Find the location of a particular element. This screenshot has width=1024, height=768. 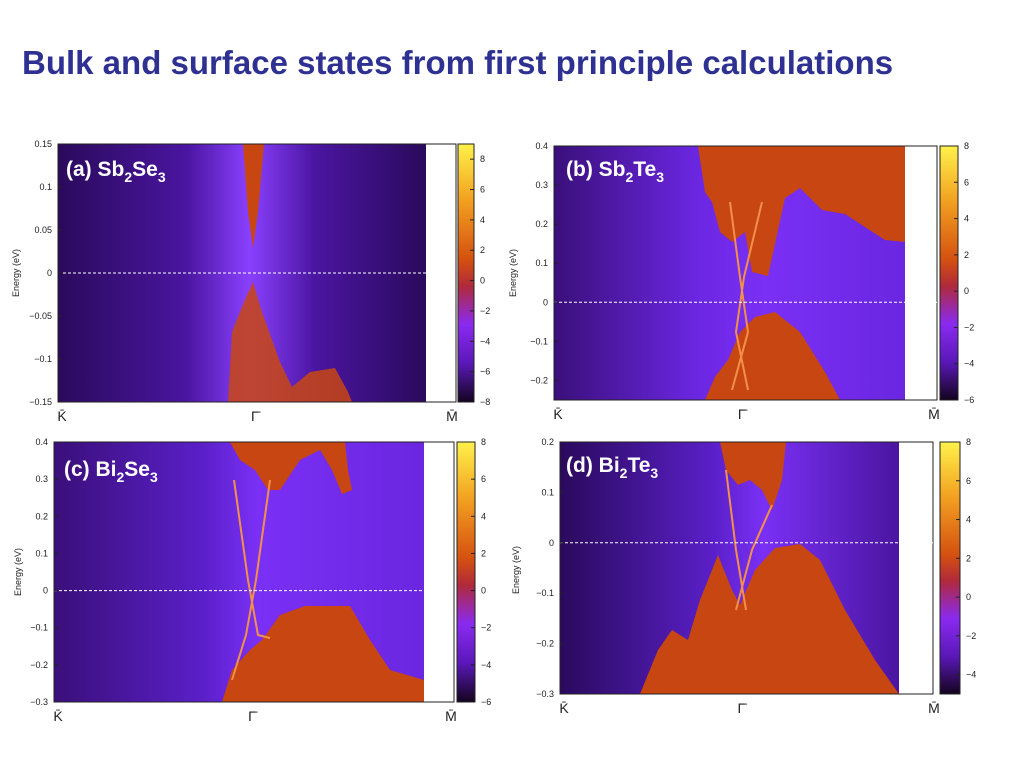

y-tick-label: −0.15 is located at coordinates (40, 402).